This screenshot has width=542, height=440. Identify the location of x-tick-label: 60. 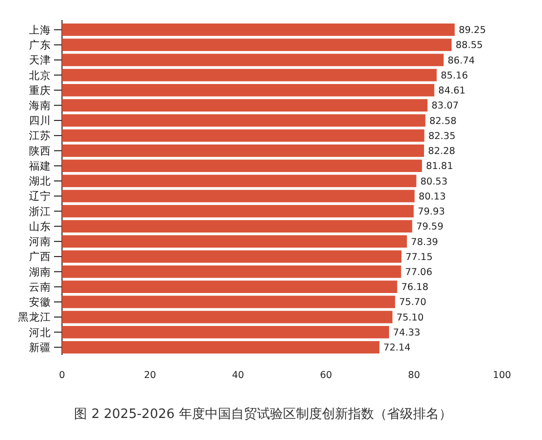
(326, 375).